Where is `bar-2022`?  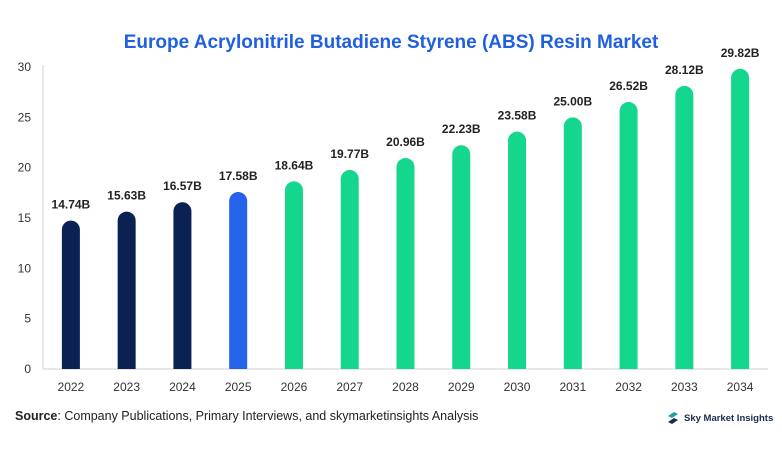
bar-2022 is located at coordinates (70, 294).